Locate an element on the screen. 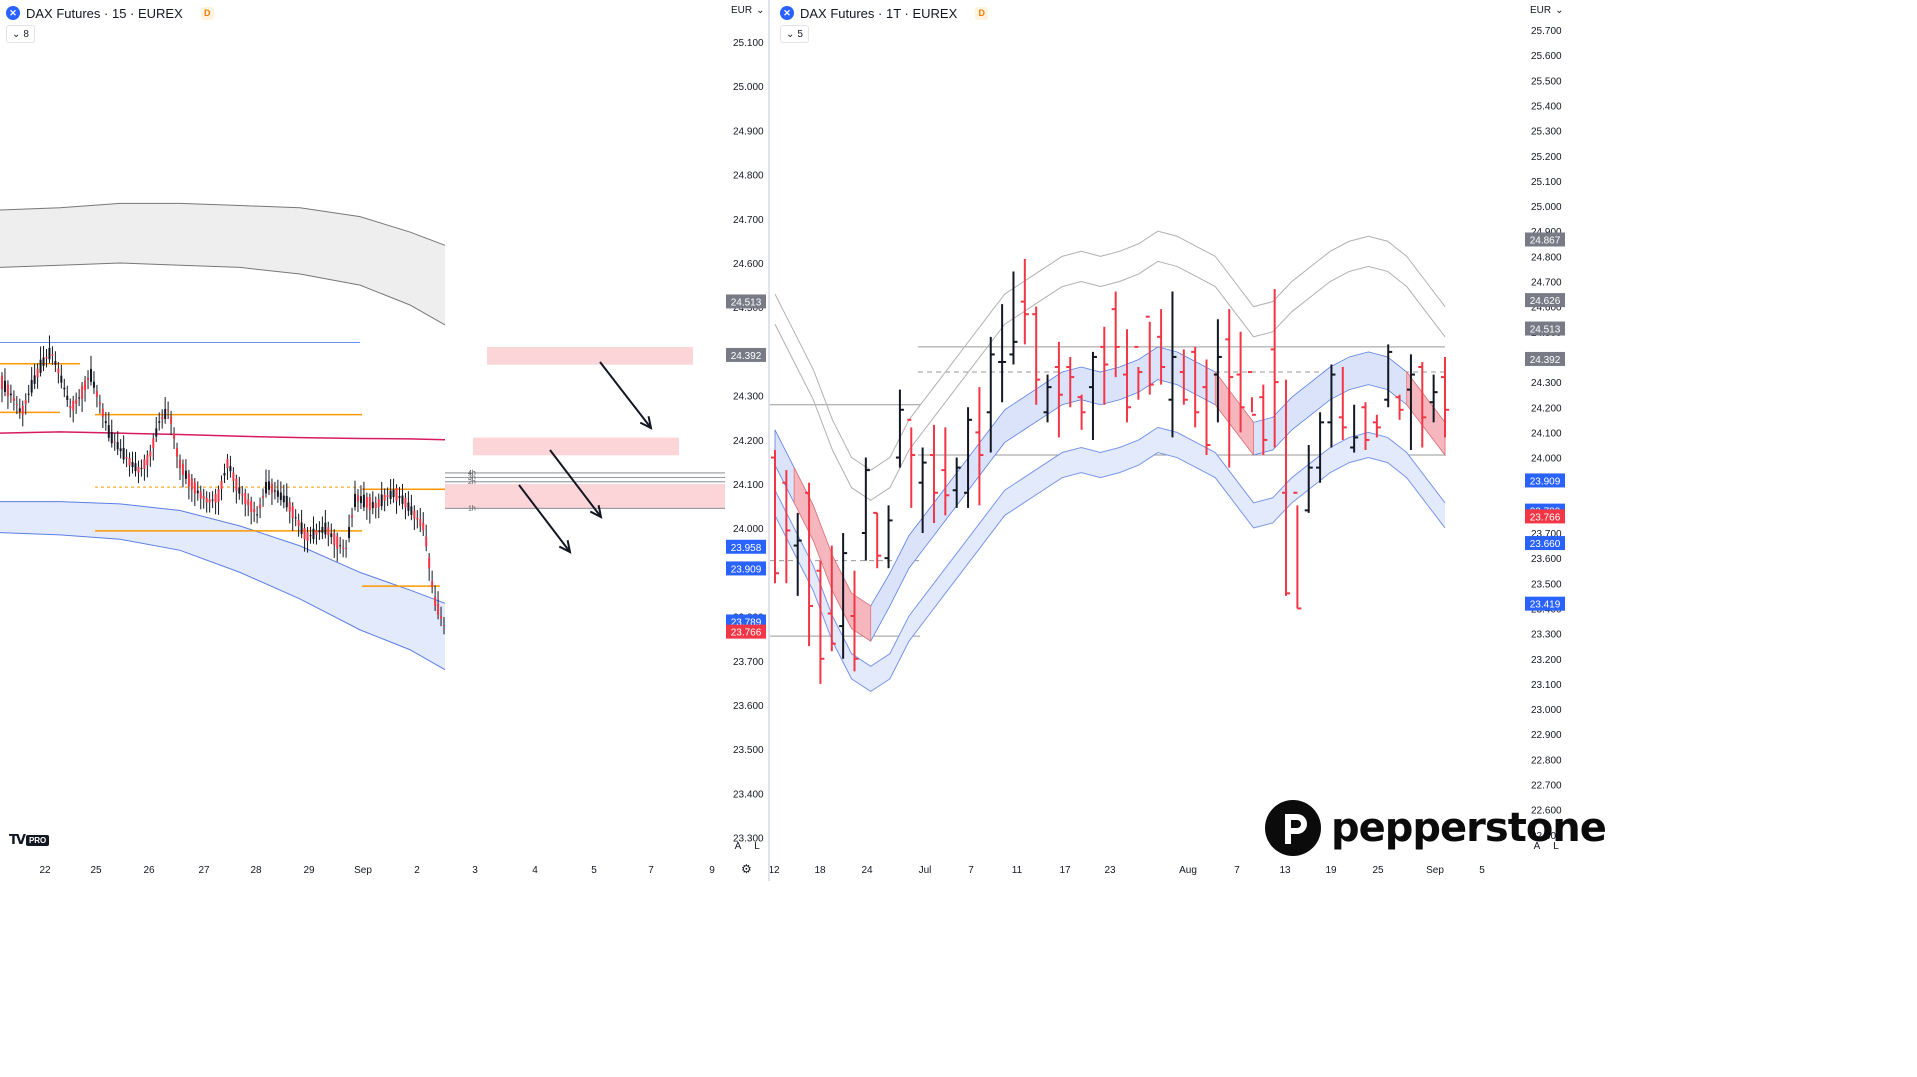 The width and height of the screenshot is (1917, 1077). y-tick-label: 25.100 is located at coordinates (748, 43).